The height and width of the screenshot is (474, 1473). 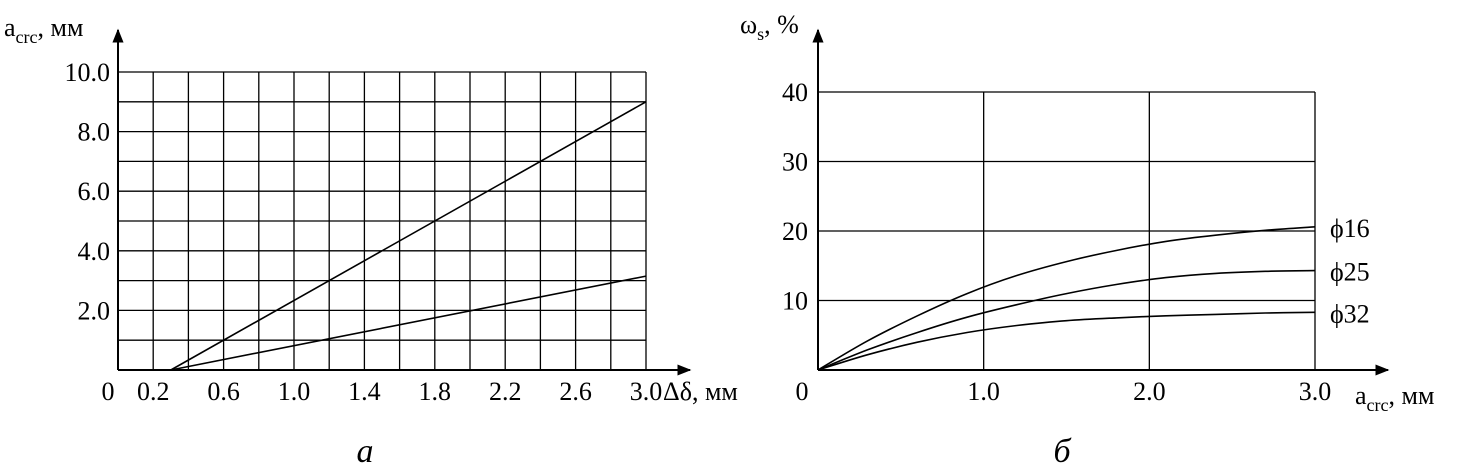 What do you see at coordinates (294, 391) in the screenshot?
I see `chart-a-x-tick-label: 1.0` at bounding box center [294, 391].